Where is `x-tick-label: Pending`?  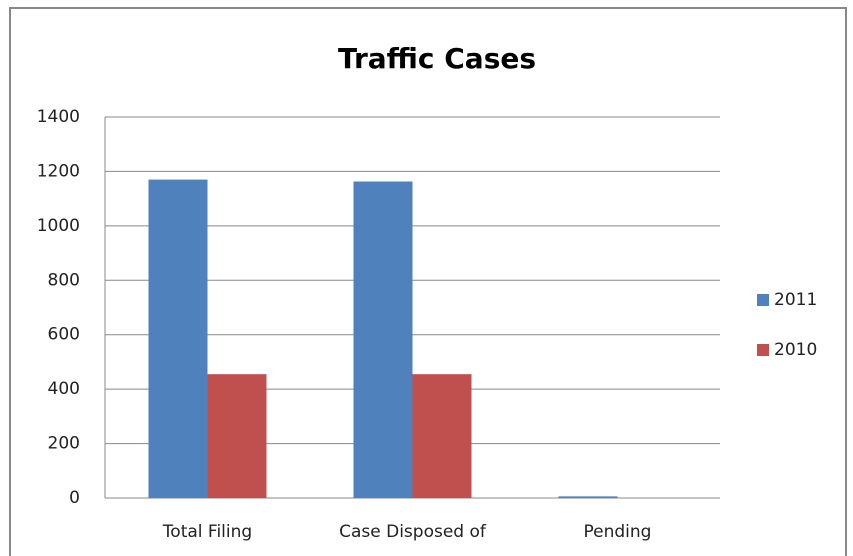
x-tick-label: Pending is located at coordinates (618, 532).